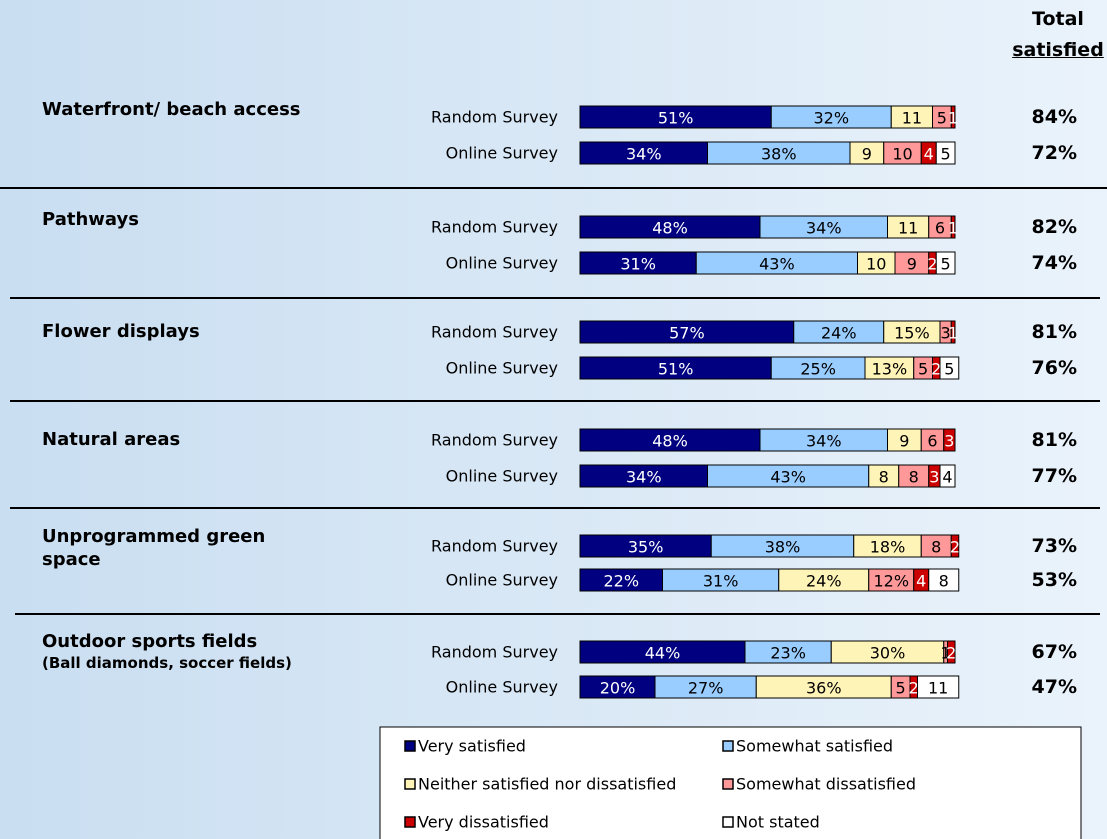 The image size is (1107, 839). I want to click on group-label: Pathways, so click(172, 219).